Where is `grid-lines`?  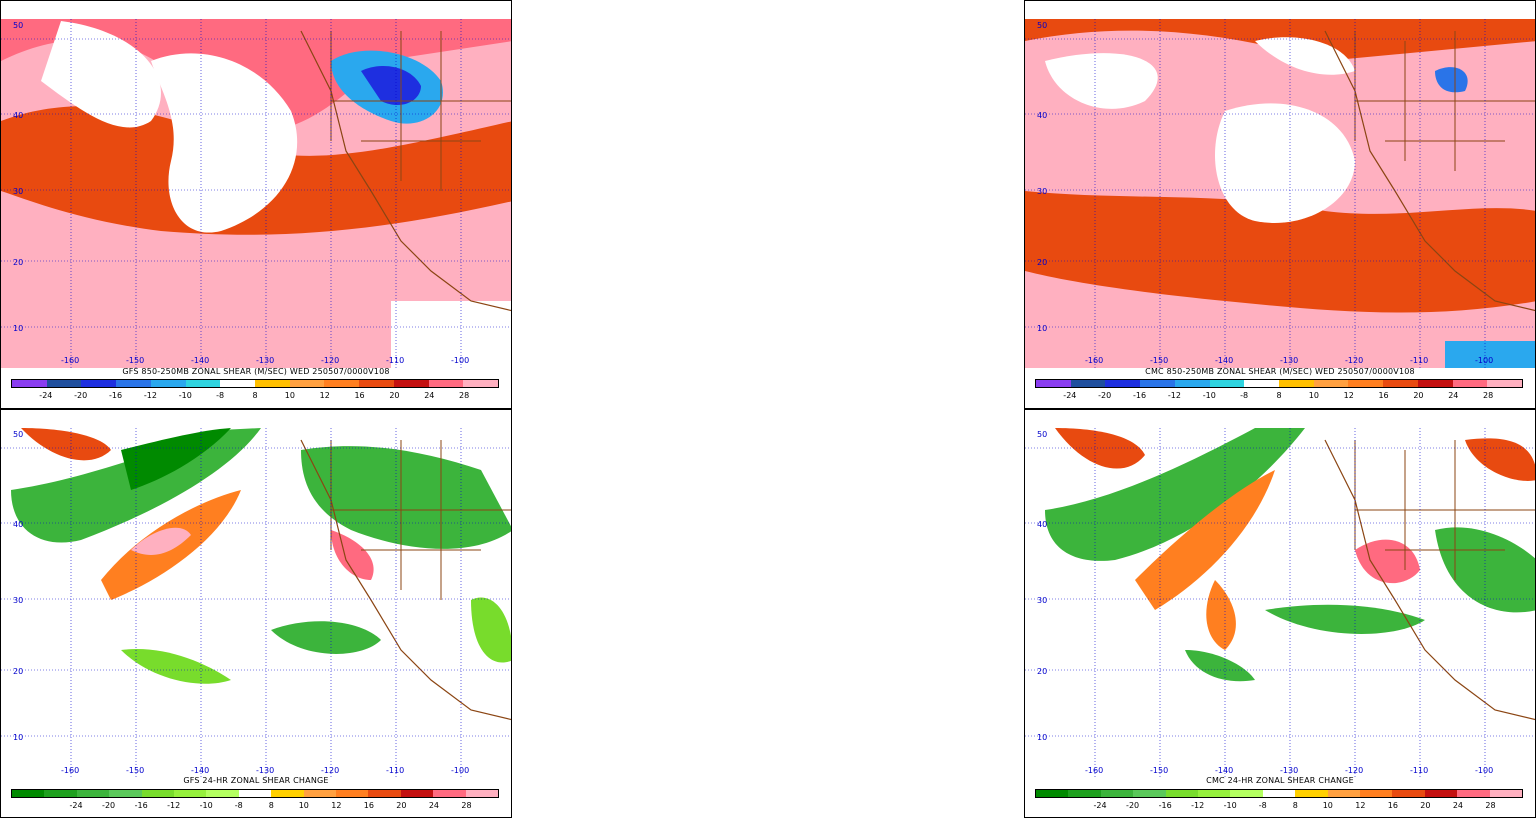 grid-lines is located at coordinates (256, 193).